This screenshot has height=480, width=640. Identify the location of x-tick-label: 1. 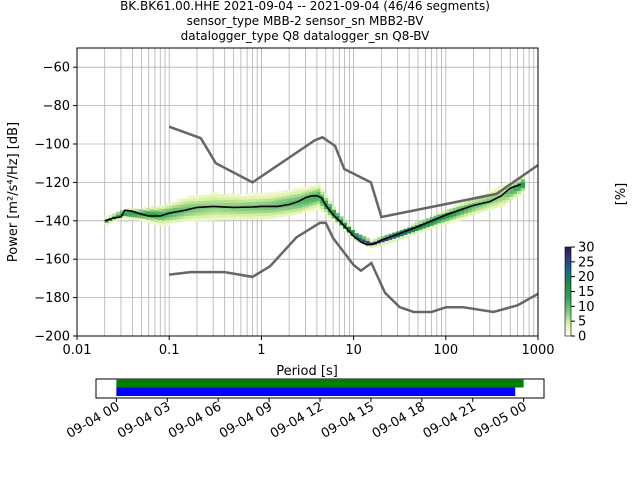
(261, 350).